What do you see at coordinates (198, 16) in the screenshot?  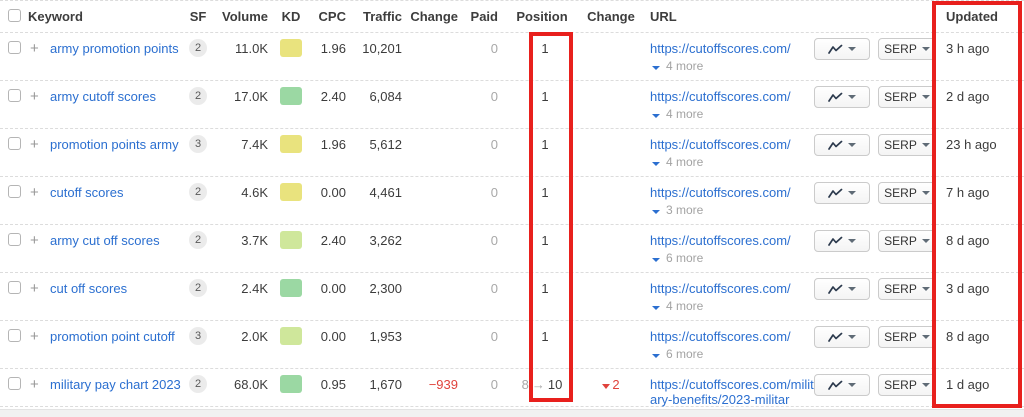 I see `col-header-sf: SF` at bounding box center [198, 16].